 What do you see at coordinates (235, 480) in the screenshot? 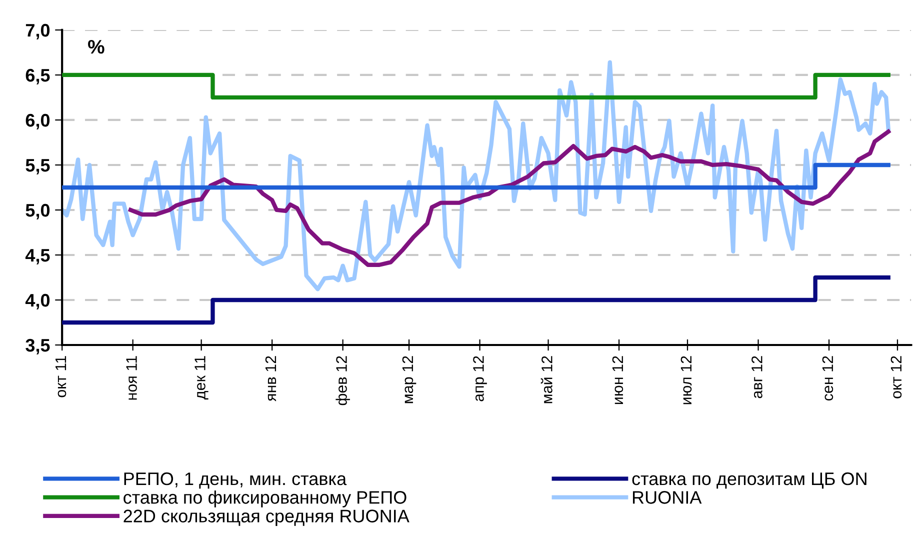
I see `legend-label: РЕПО, 1 день, мин. ставка` at bounding box center [235, 480].